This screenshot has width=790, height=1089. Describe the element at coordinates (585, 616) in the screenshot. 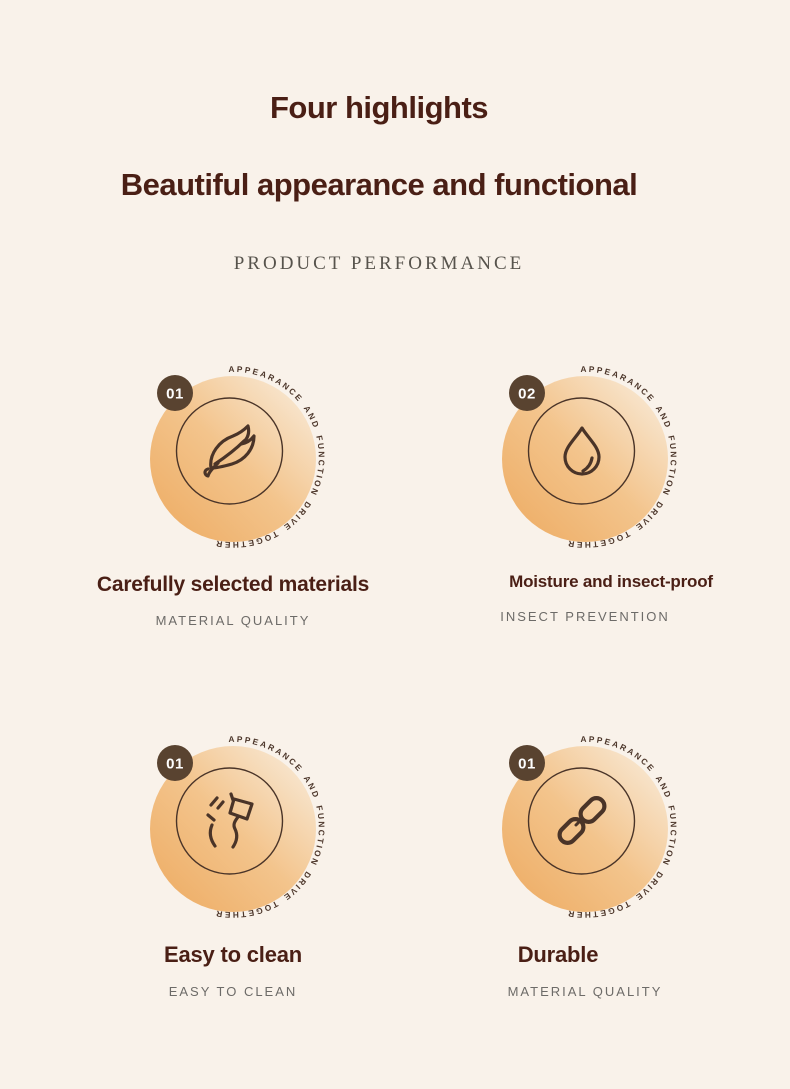

I see `feature-caption: INSECT PREVENTION` at that location.